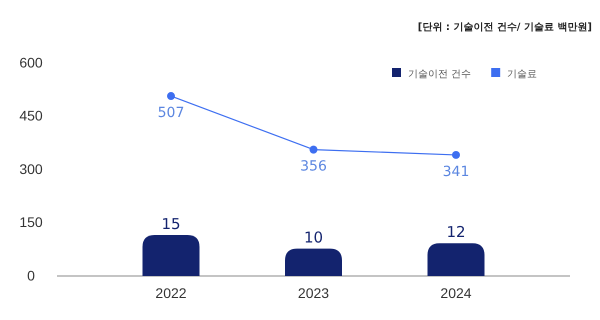 This screenshot has width=600, height=320. What do you see at coordinates (31, 62) in the screenshot?
I see `y-tick-label: 600` at bounding box center [31, 62].